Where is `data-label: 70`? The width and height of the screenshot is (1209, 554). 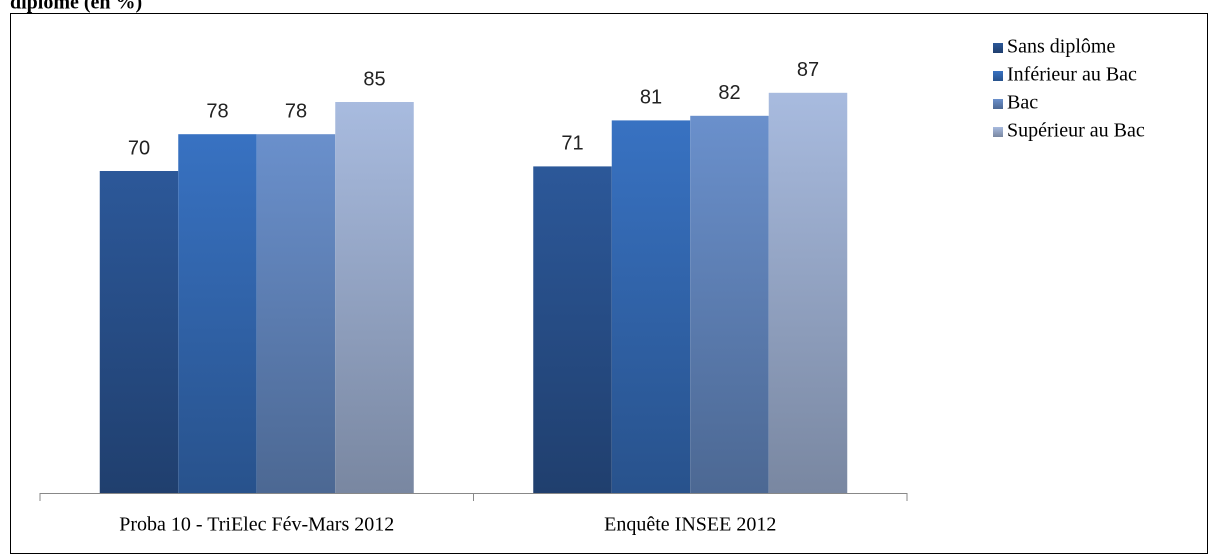
data-label: 70 is located at coordinates (139, 148).